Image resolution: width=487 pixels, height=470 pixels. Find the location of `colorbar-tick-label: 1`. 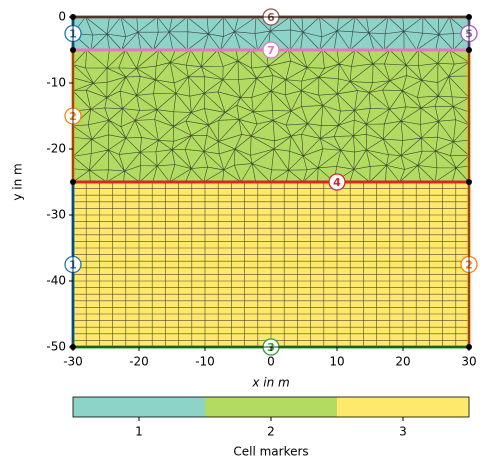

colorbar-tick-label: 1 is located at coordinates (139, 432).